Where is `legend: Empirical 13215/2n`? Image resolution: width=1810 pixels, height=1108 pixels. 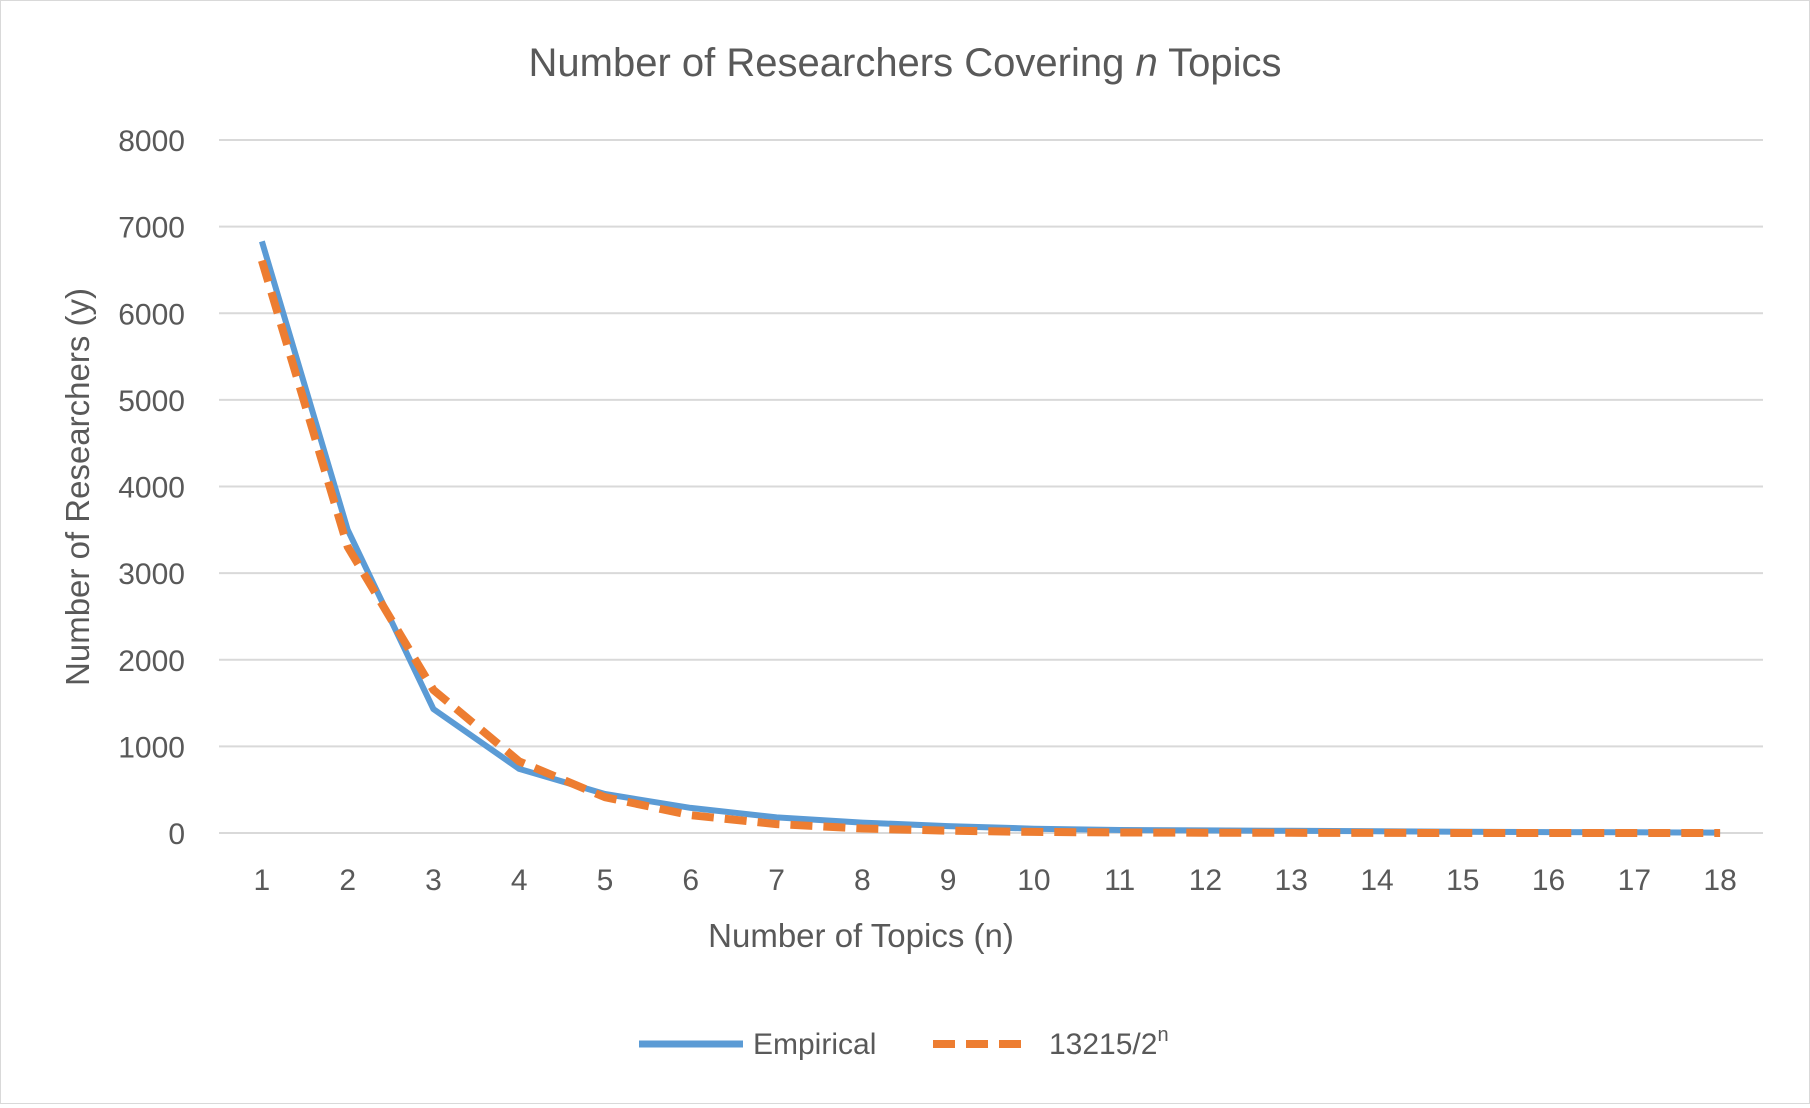 legend: Empirical 13215/2n is located at coordinates (904, 1042).